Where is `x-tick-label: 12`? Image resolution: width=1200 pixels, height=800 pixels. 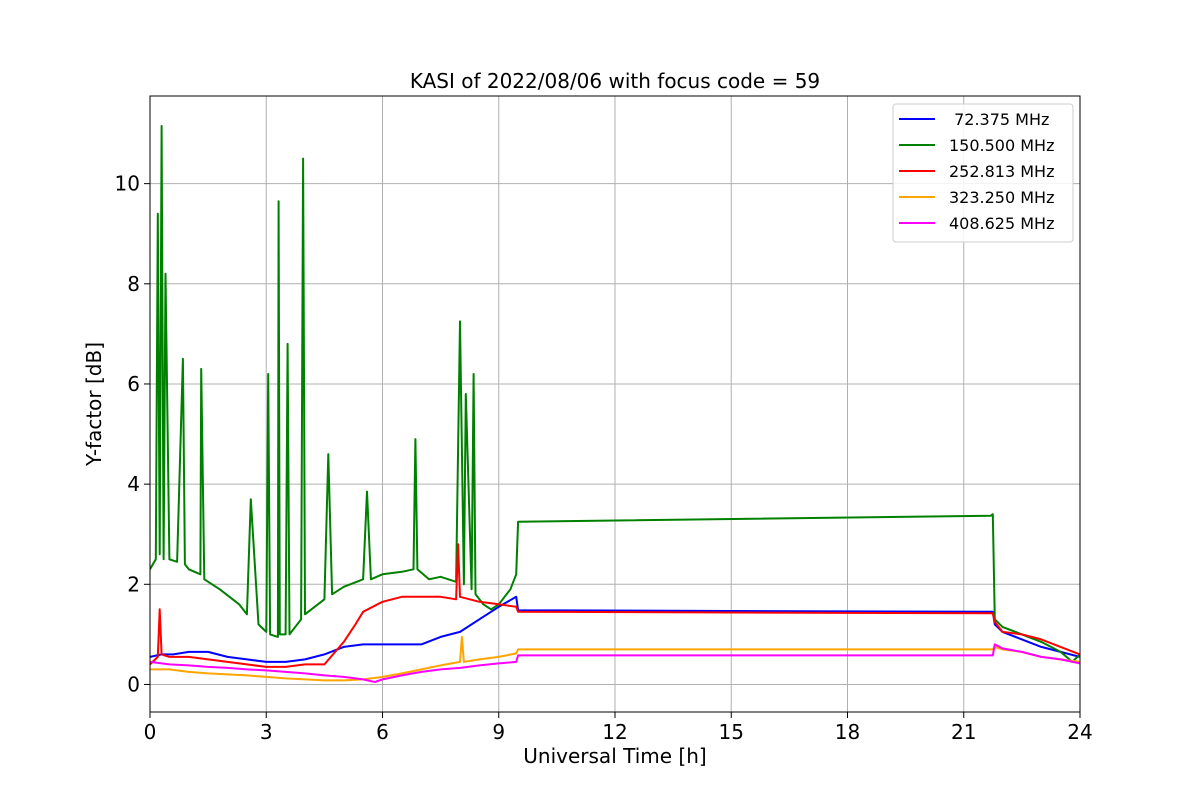
x-tick-label: 12 is located at coordinates (614, 732).